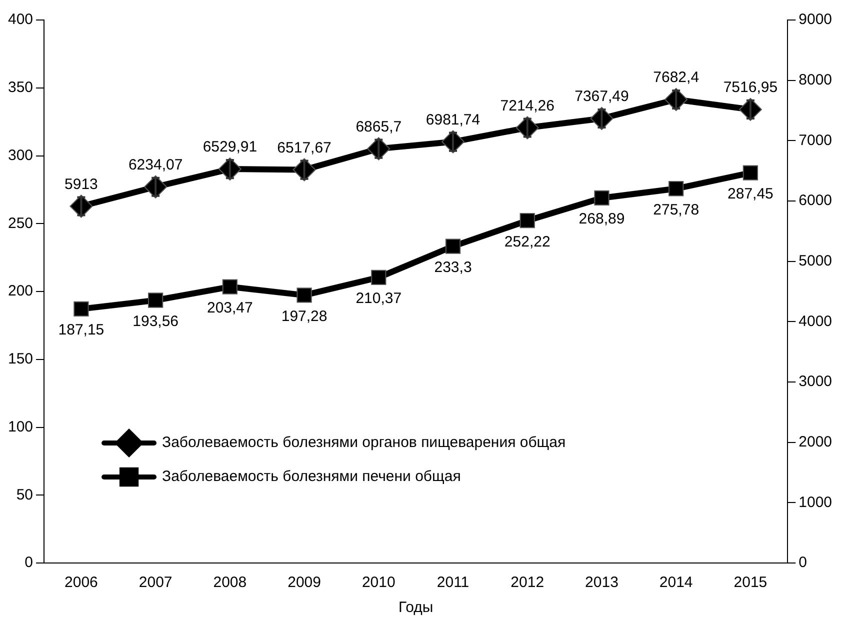 The image size is (845, 621). What do you see at coordinates (676, 583) in the screenshot?
I see `x-tick-label: 2014` at bounding box center [676, 583].